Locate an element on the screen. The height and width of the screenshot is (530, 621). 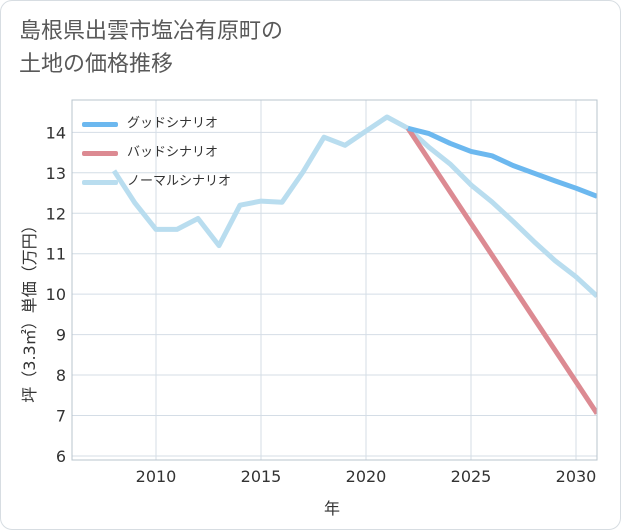
y-tick-label: 7 is located at coordinates (61, 416).